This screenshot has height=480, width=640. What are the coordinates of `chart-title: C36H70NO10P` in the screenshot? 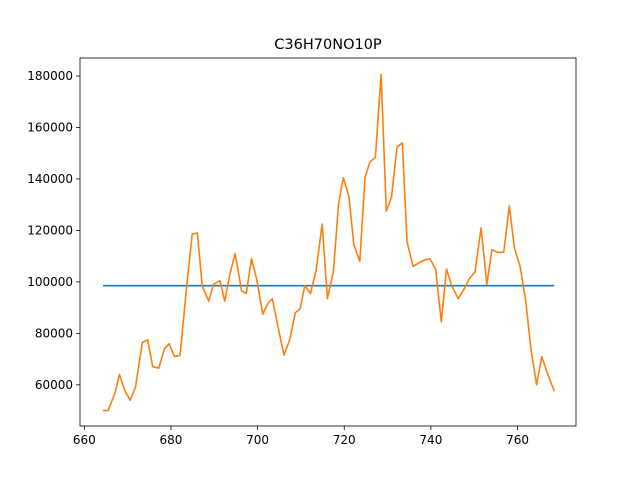 It's located at (328, 45).